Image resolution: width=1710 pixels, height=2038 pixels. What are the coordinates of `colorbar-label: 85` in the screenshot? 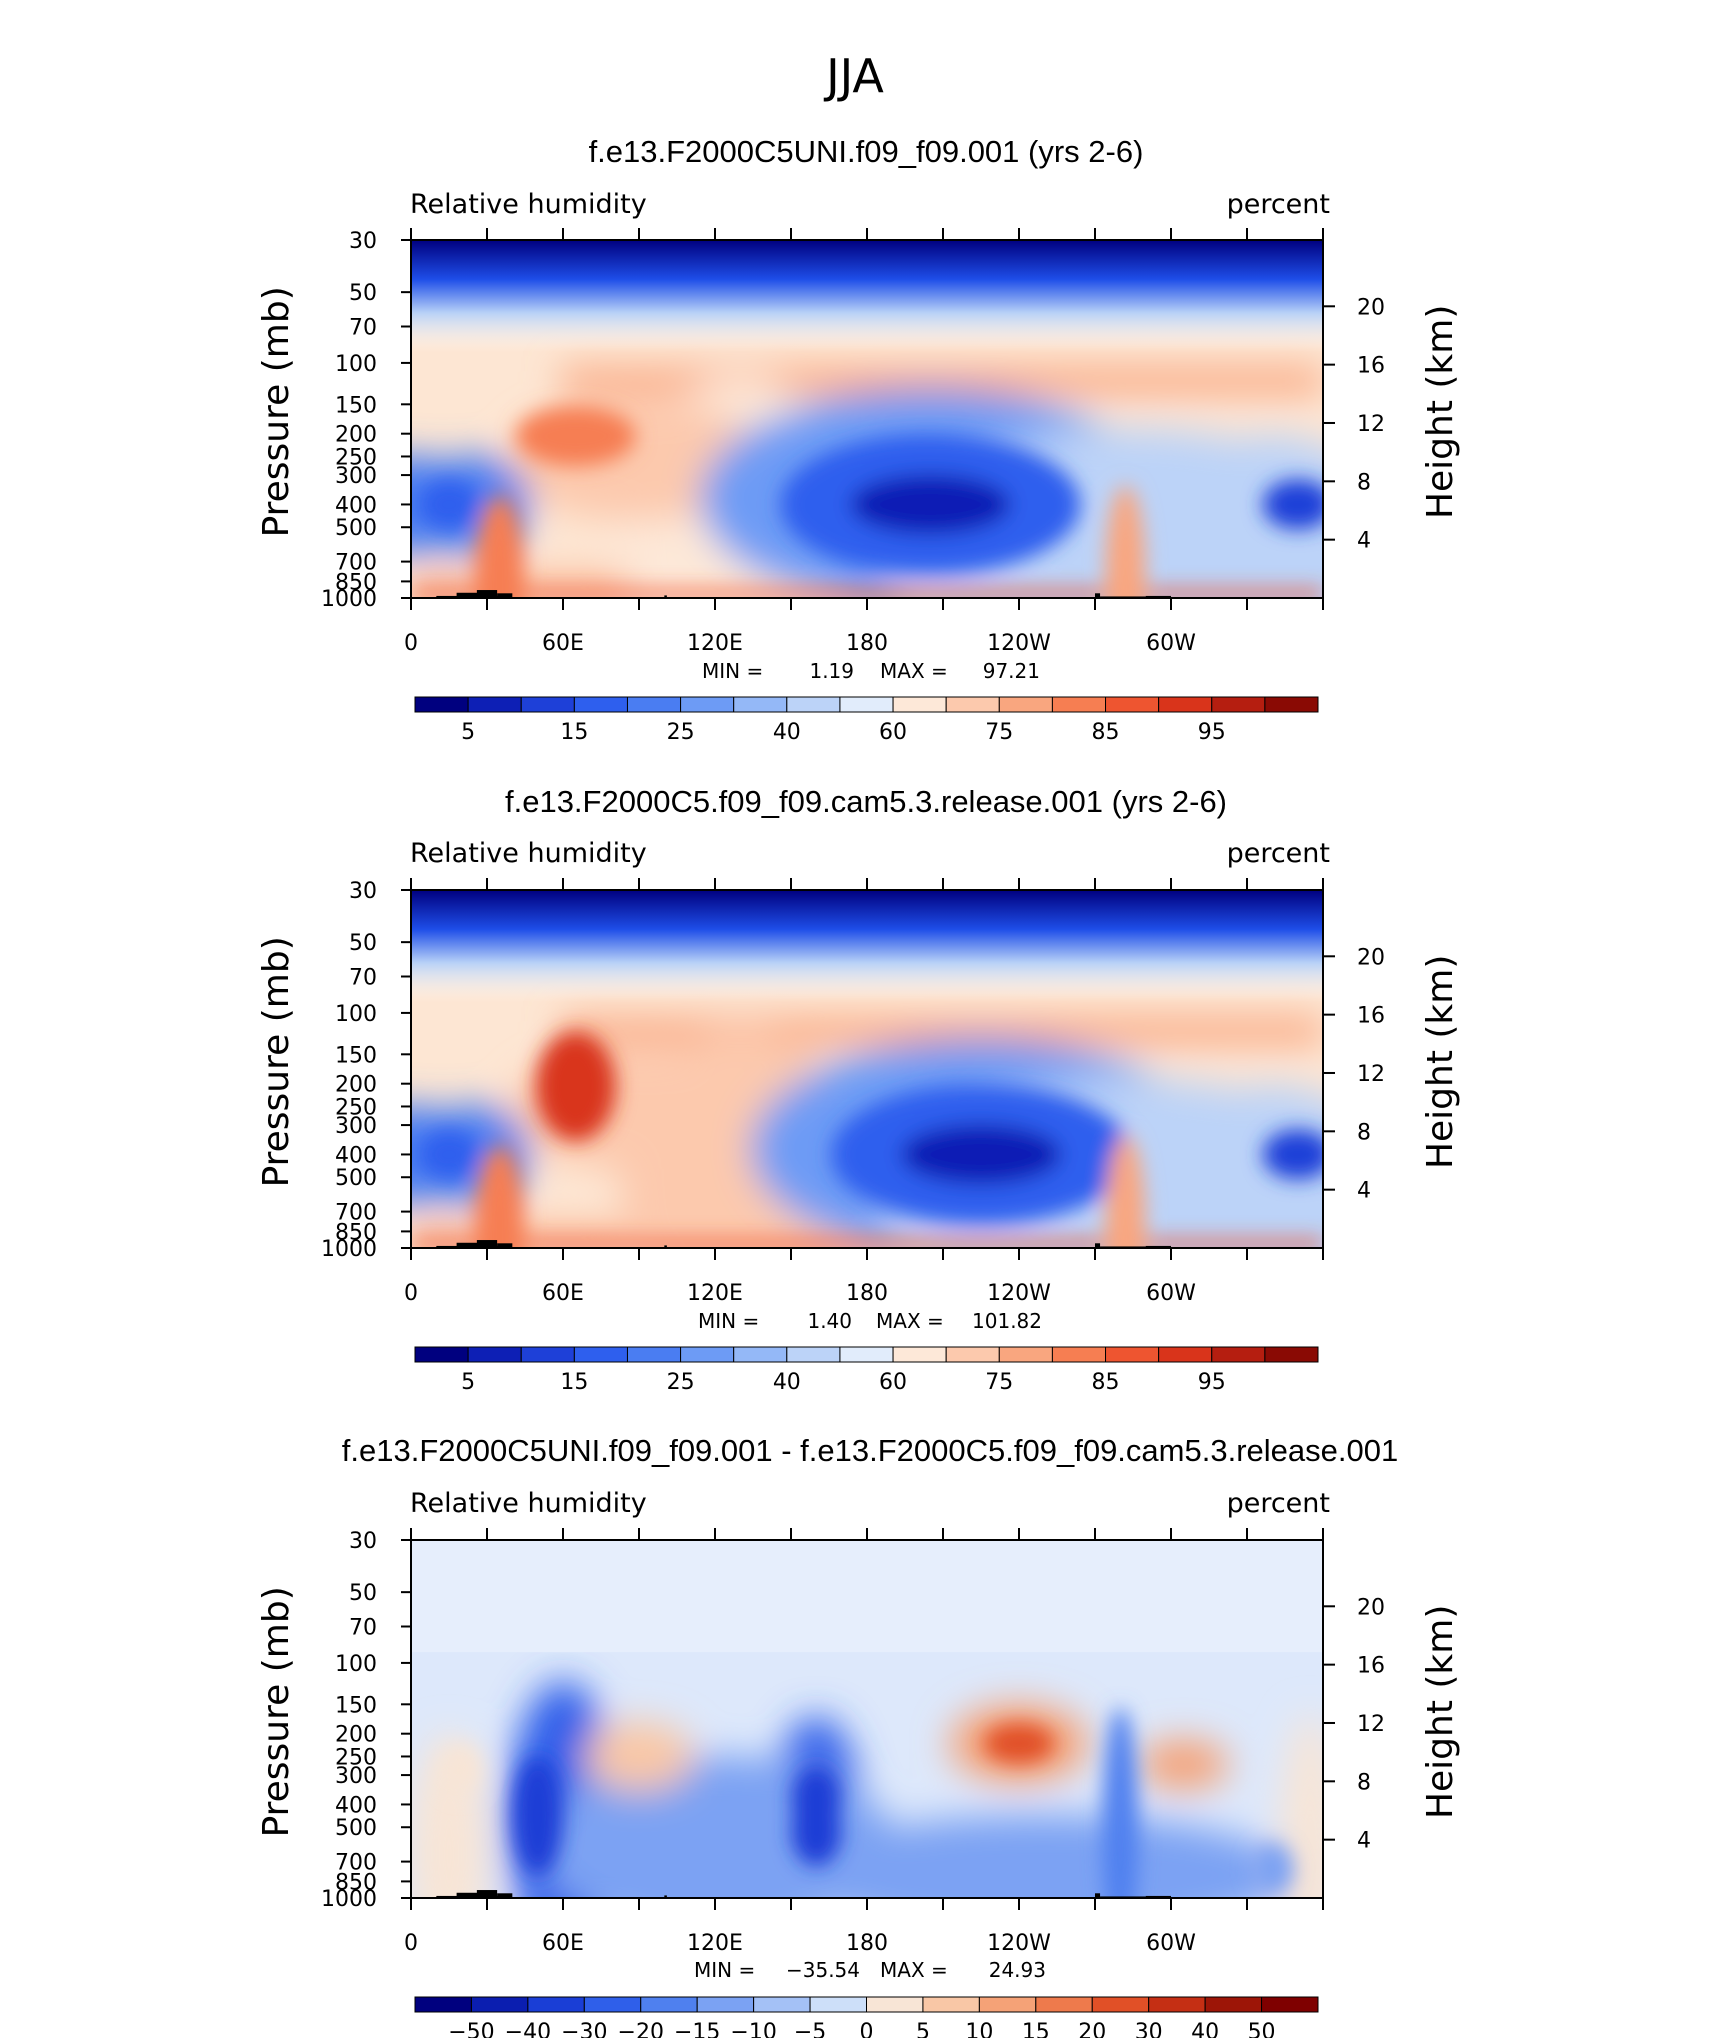 It's located at (1106, 732).